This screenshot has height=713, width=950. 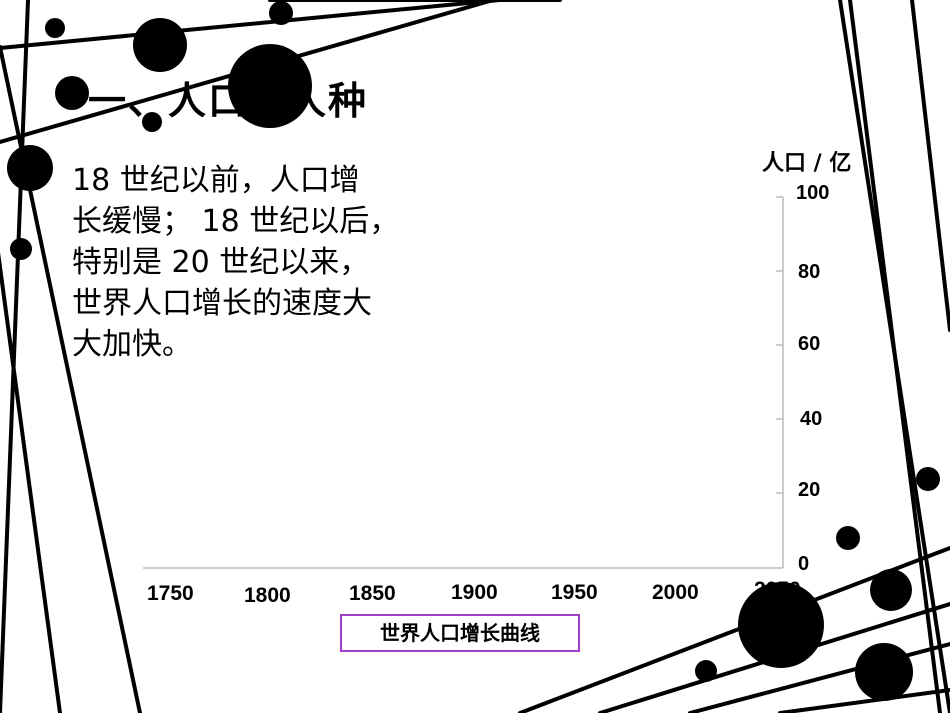 I want to click on paragraph-line: 长缓慢； 18 世纪以后，, so click(x=236, y=221).